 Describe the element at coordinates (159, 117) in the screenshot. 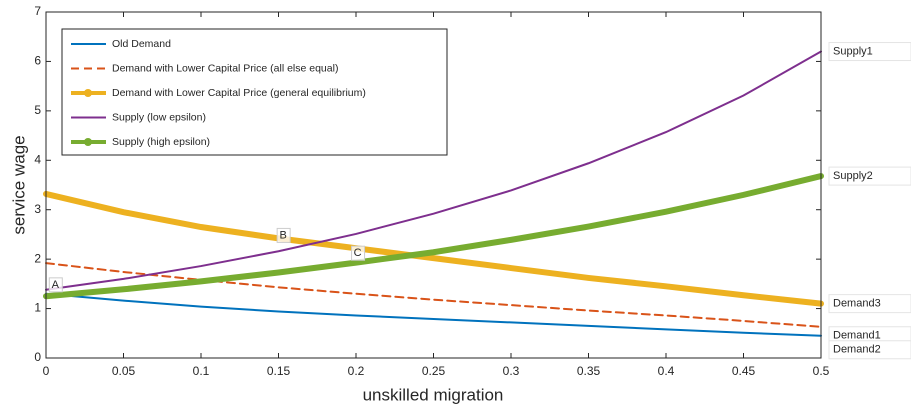

I see `legend-label: Supply (low epsilon)` at that location.